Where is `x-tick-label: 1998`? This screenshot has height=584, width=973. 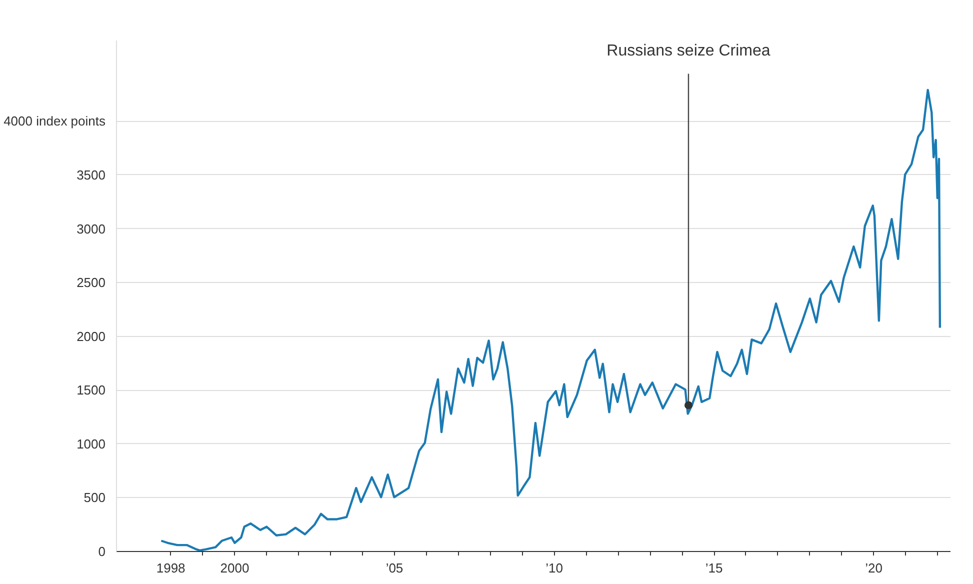 x-tick-label: 1998 is located at coordinates (171, 568).